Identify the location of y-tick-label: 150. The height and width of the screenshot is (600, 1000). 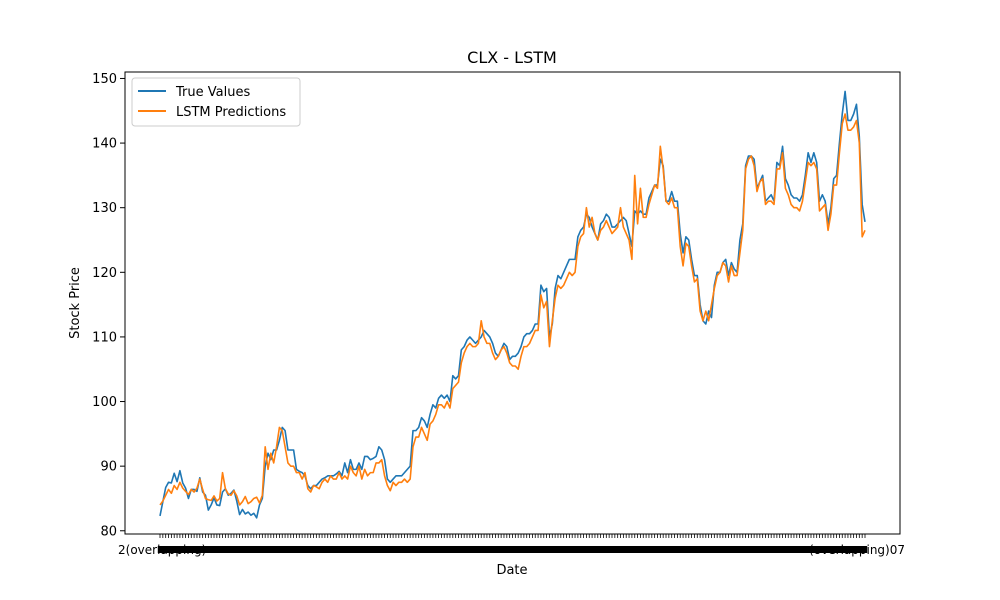
(104, 79).